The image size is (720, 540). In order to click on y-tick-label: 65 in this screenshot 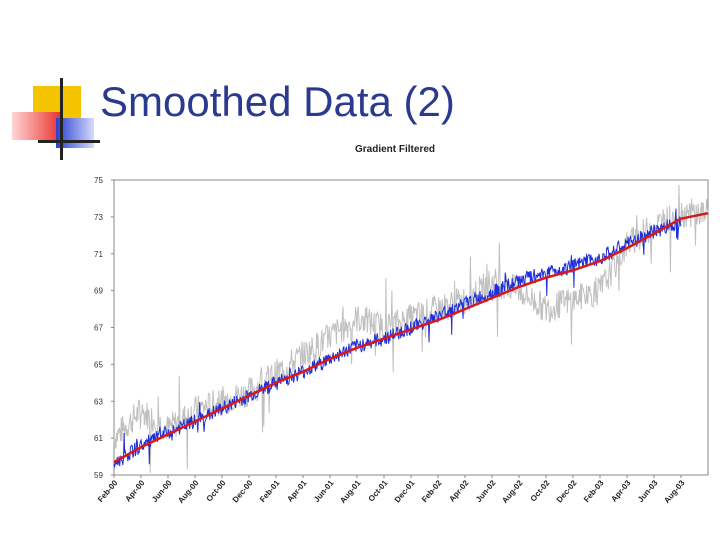, I will do `click(98, 364)`.